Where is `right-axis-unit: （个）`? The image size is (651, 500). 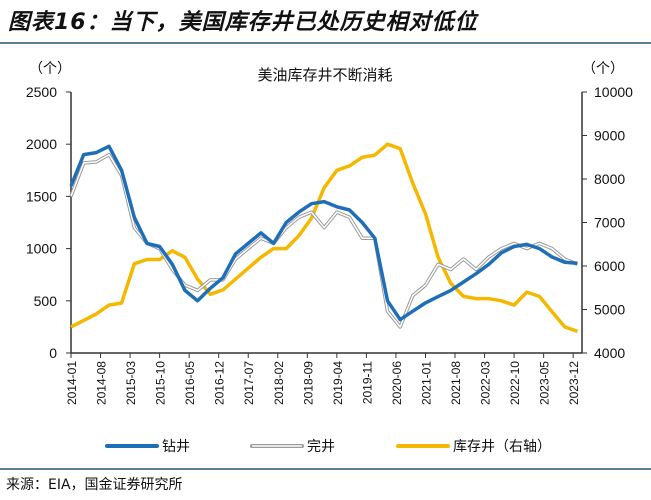 right-axis-unit: （个） is located at coordinates (603, 68).